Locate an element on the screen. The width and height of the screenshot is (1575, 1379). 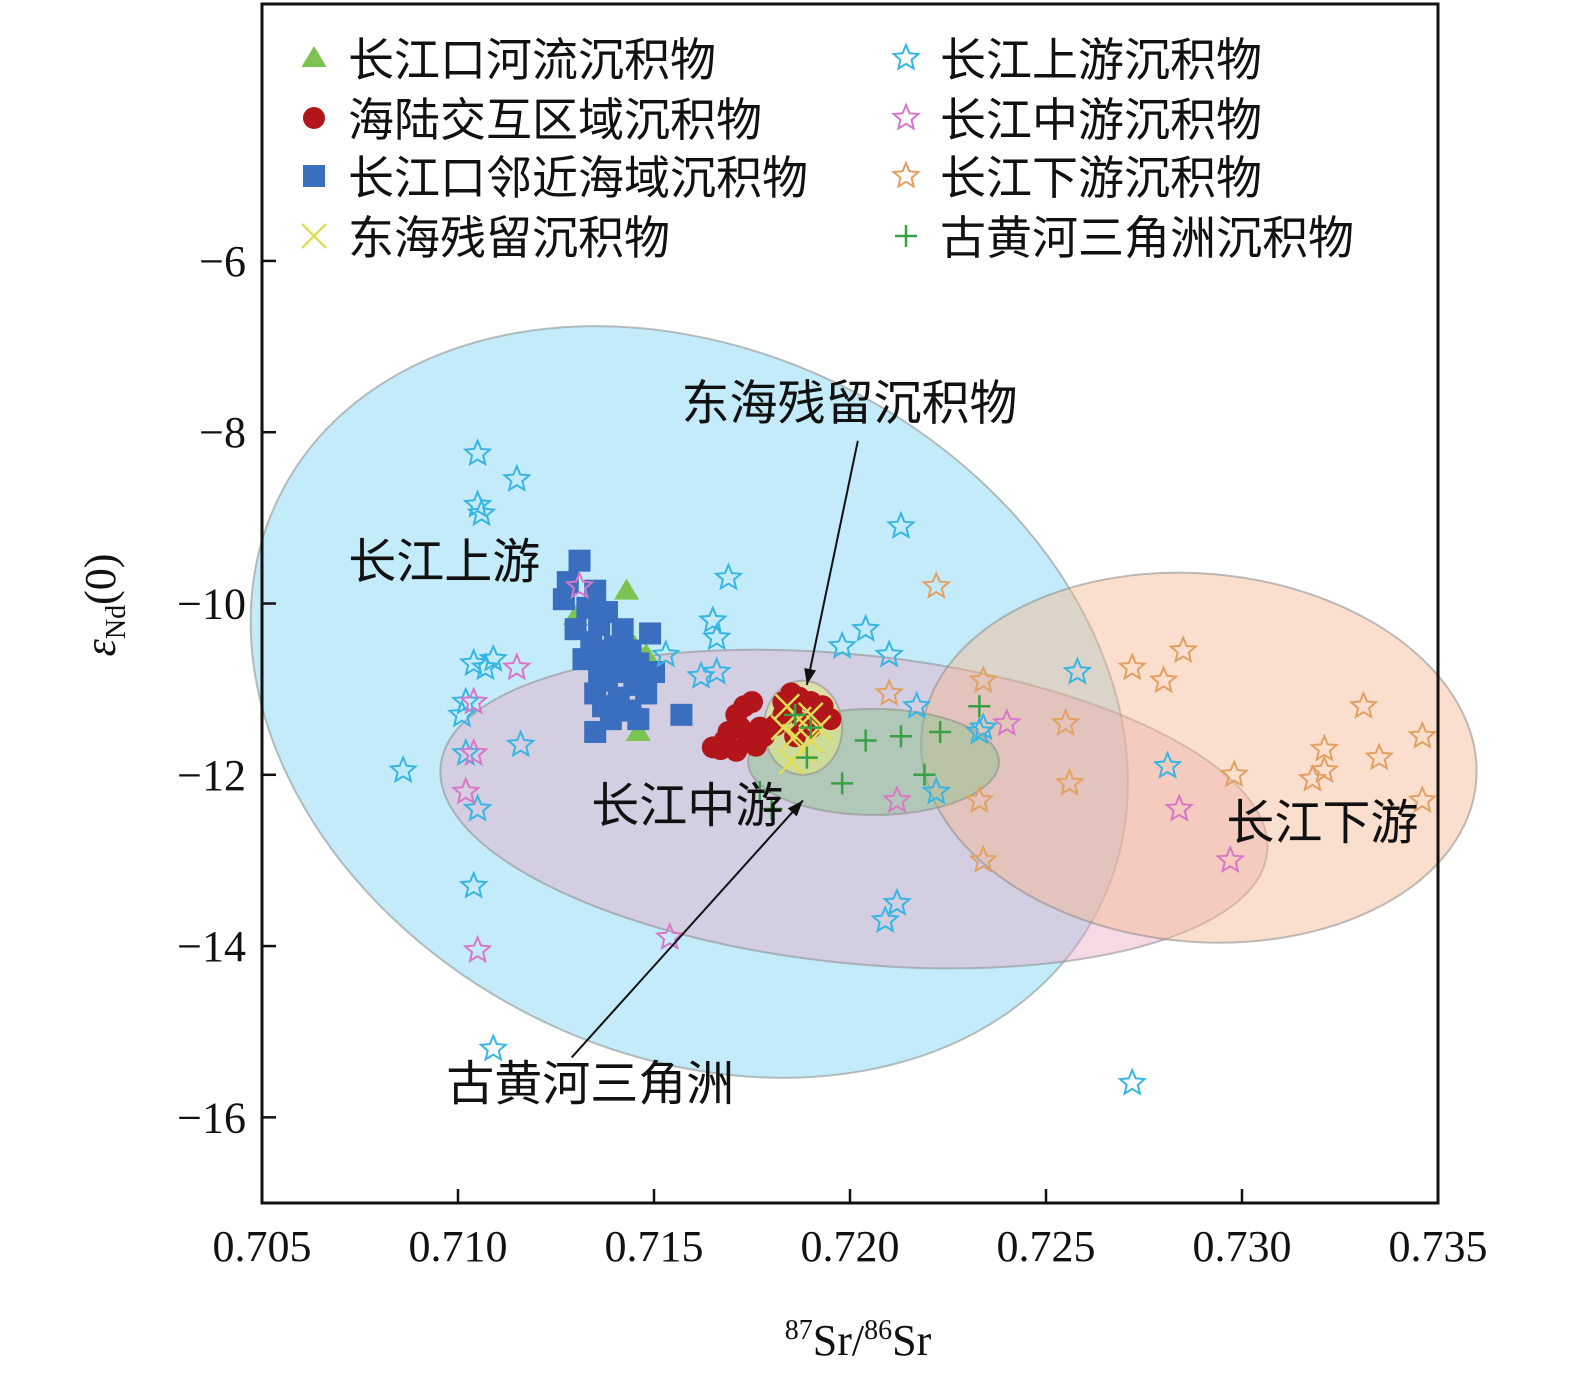
legend-item-3: 东海残留沉积物 is located at coordinates (485, 238).